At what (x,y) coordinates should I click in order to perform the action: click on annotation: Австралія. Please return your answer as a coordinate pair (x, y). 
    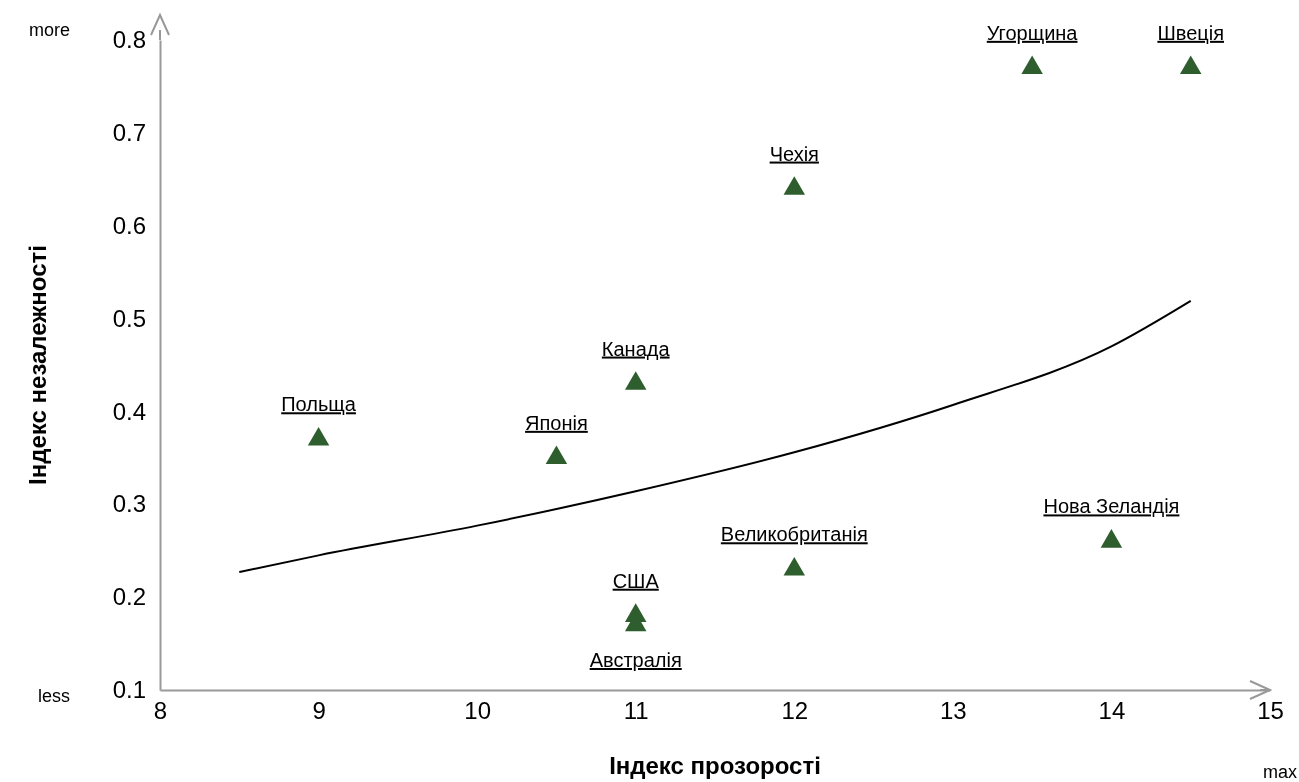
    Looking at the image, I should click on (635, 660).